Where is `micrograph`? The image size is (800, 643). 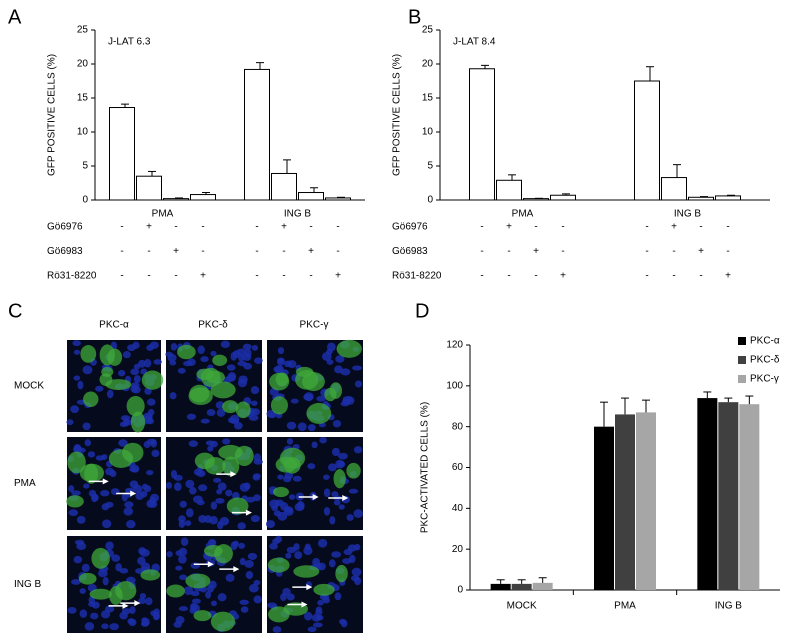 micrograph is located at coordinates (315, 584).